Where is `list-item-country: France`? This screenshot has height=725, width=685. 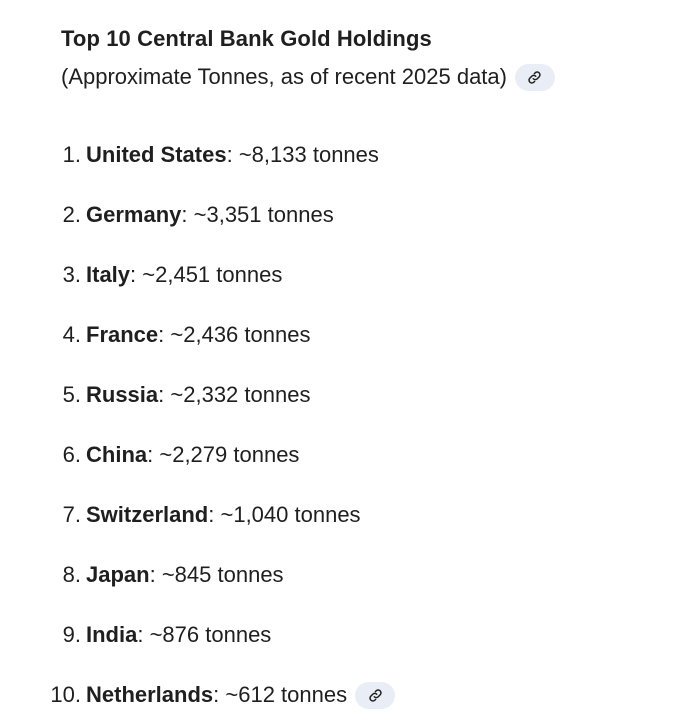 list-item-country: France is located at coordinates (122, 334).